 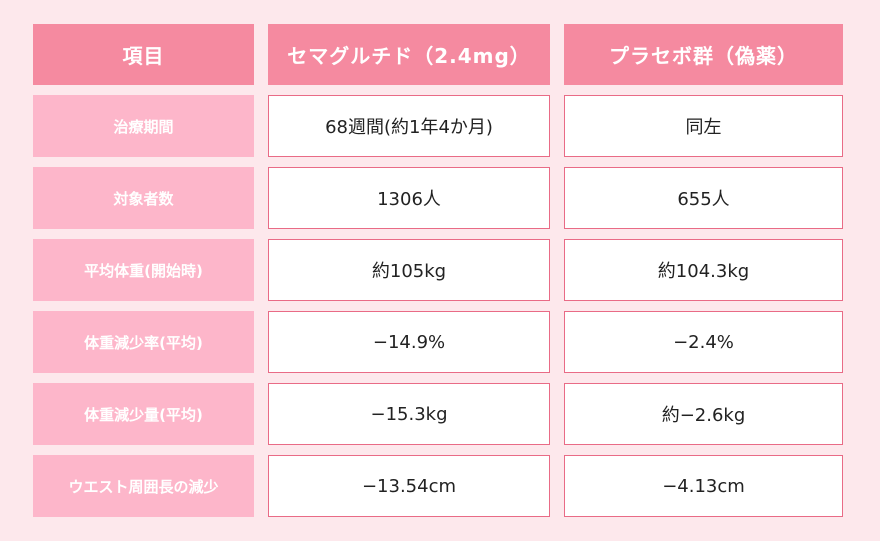 I want to click on row-label-weight-loss-amount: 体重減少量(平均), so click(x=143, y=414).